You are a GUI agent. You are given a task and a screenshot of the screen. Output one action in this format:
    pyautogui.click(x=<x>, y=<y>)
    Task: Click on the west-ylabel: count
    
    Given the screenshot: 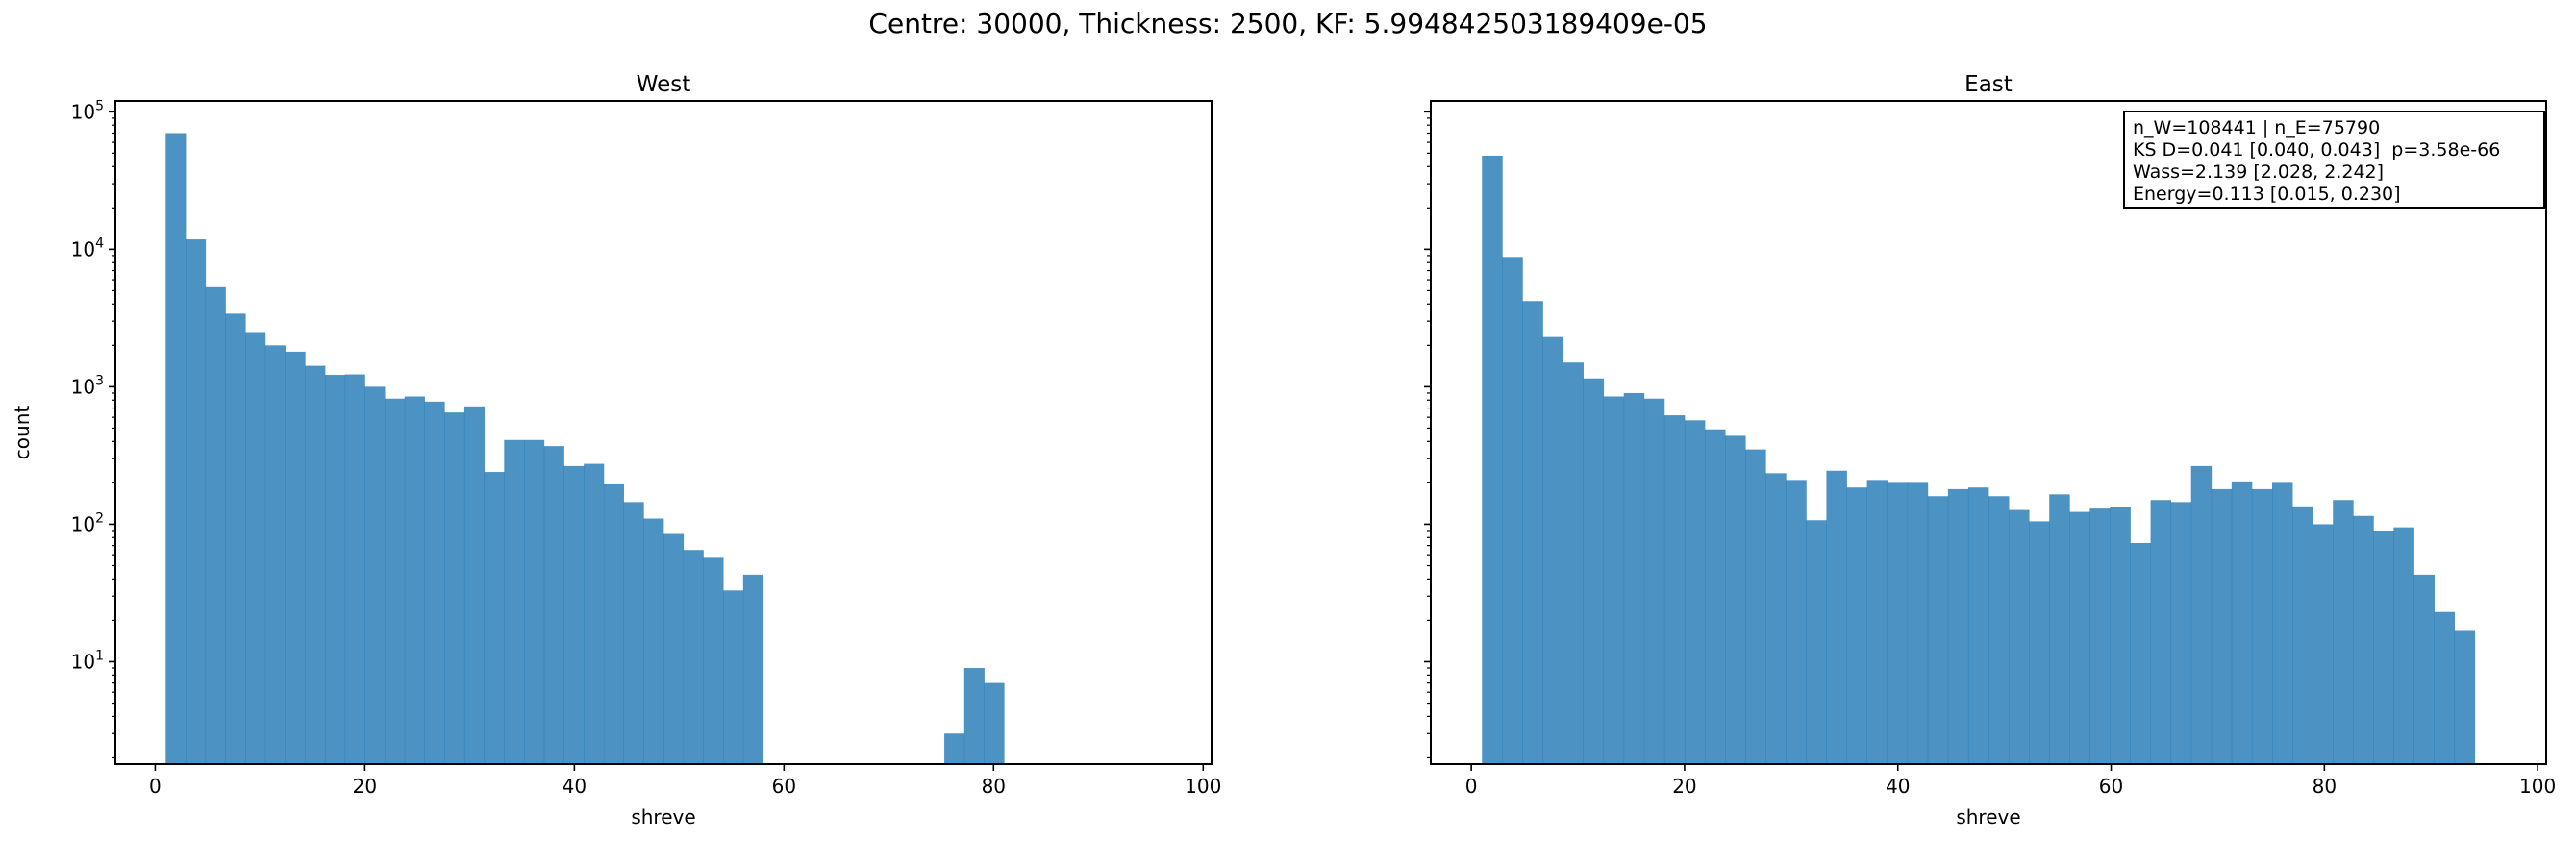 What is the action you would take?
    pyautogui.click(x=22, y=433)
    